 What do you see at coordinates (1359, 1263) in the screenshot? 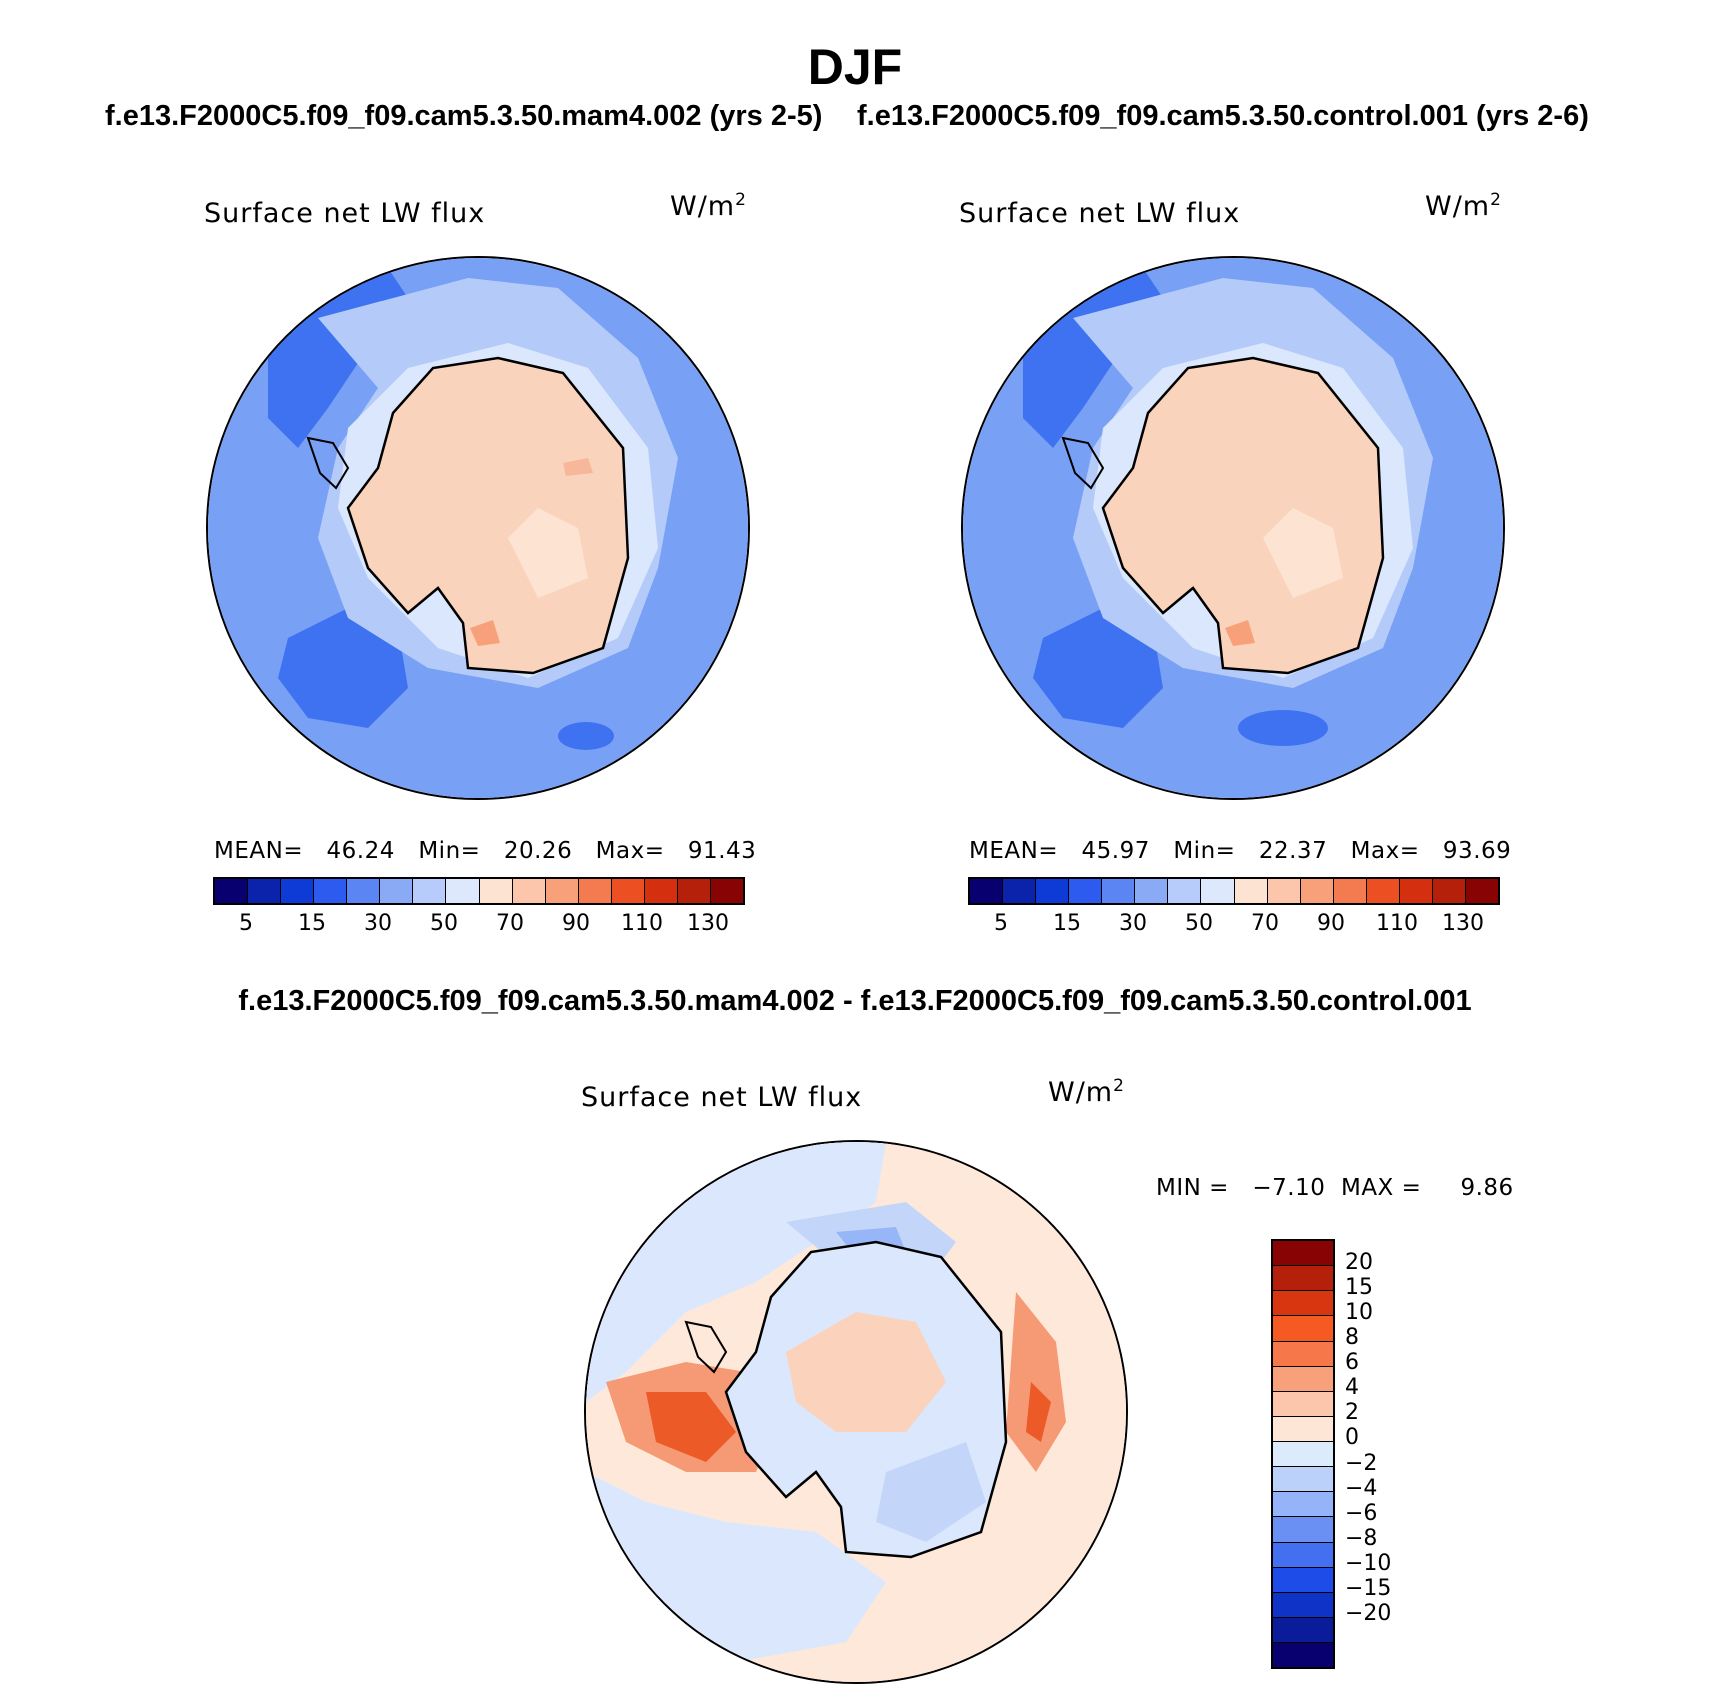
I see `colorbar-difference-tick-label: 20` at bounding box center [1359, 1263].